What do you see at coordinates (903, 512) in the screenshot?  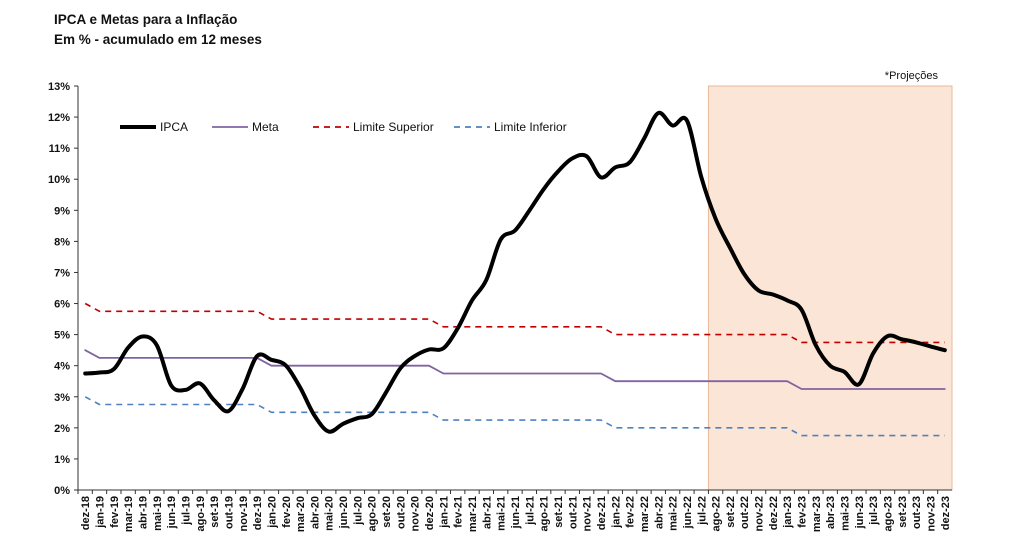 I see `x-tick-label: set-23` at bounding box center [903, 512].